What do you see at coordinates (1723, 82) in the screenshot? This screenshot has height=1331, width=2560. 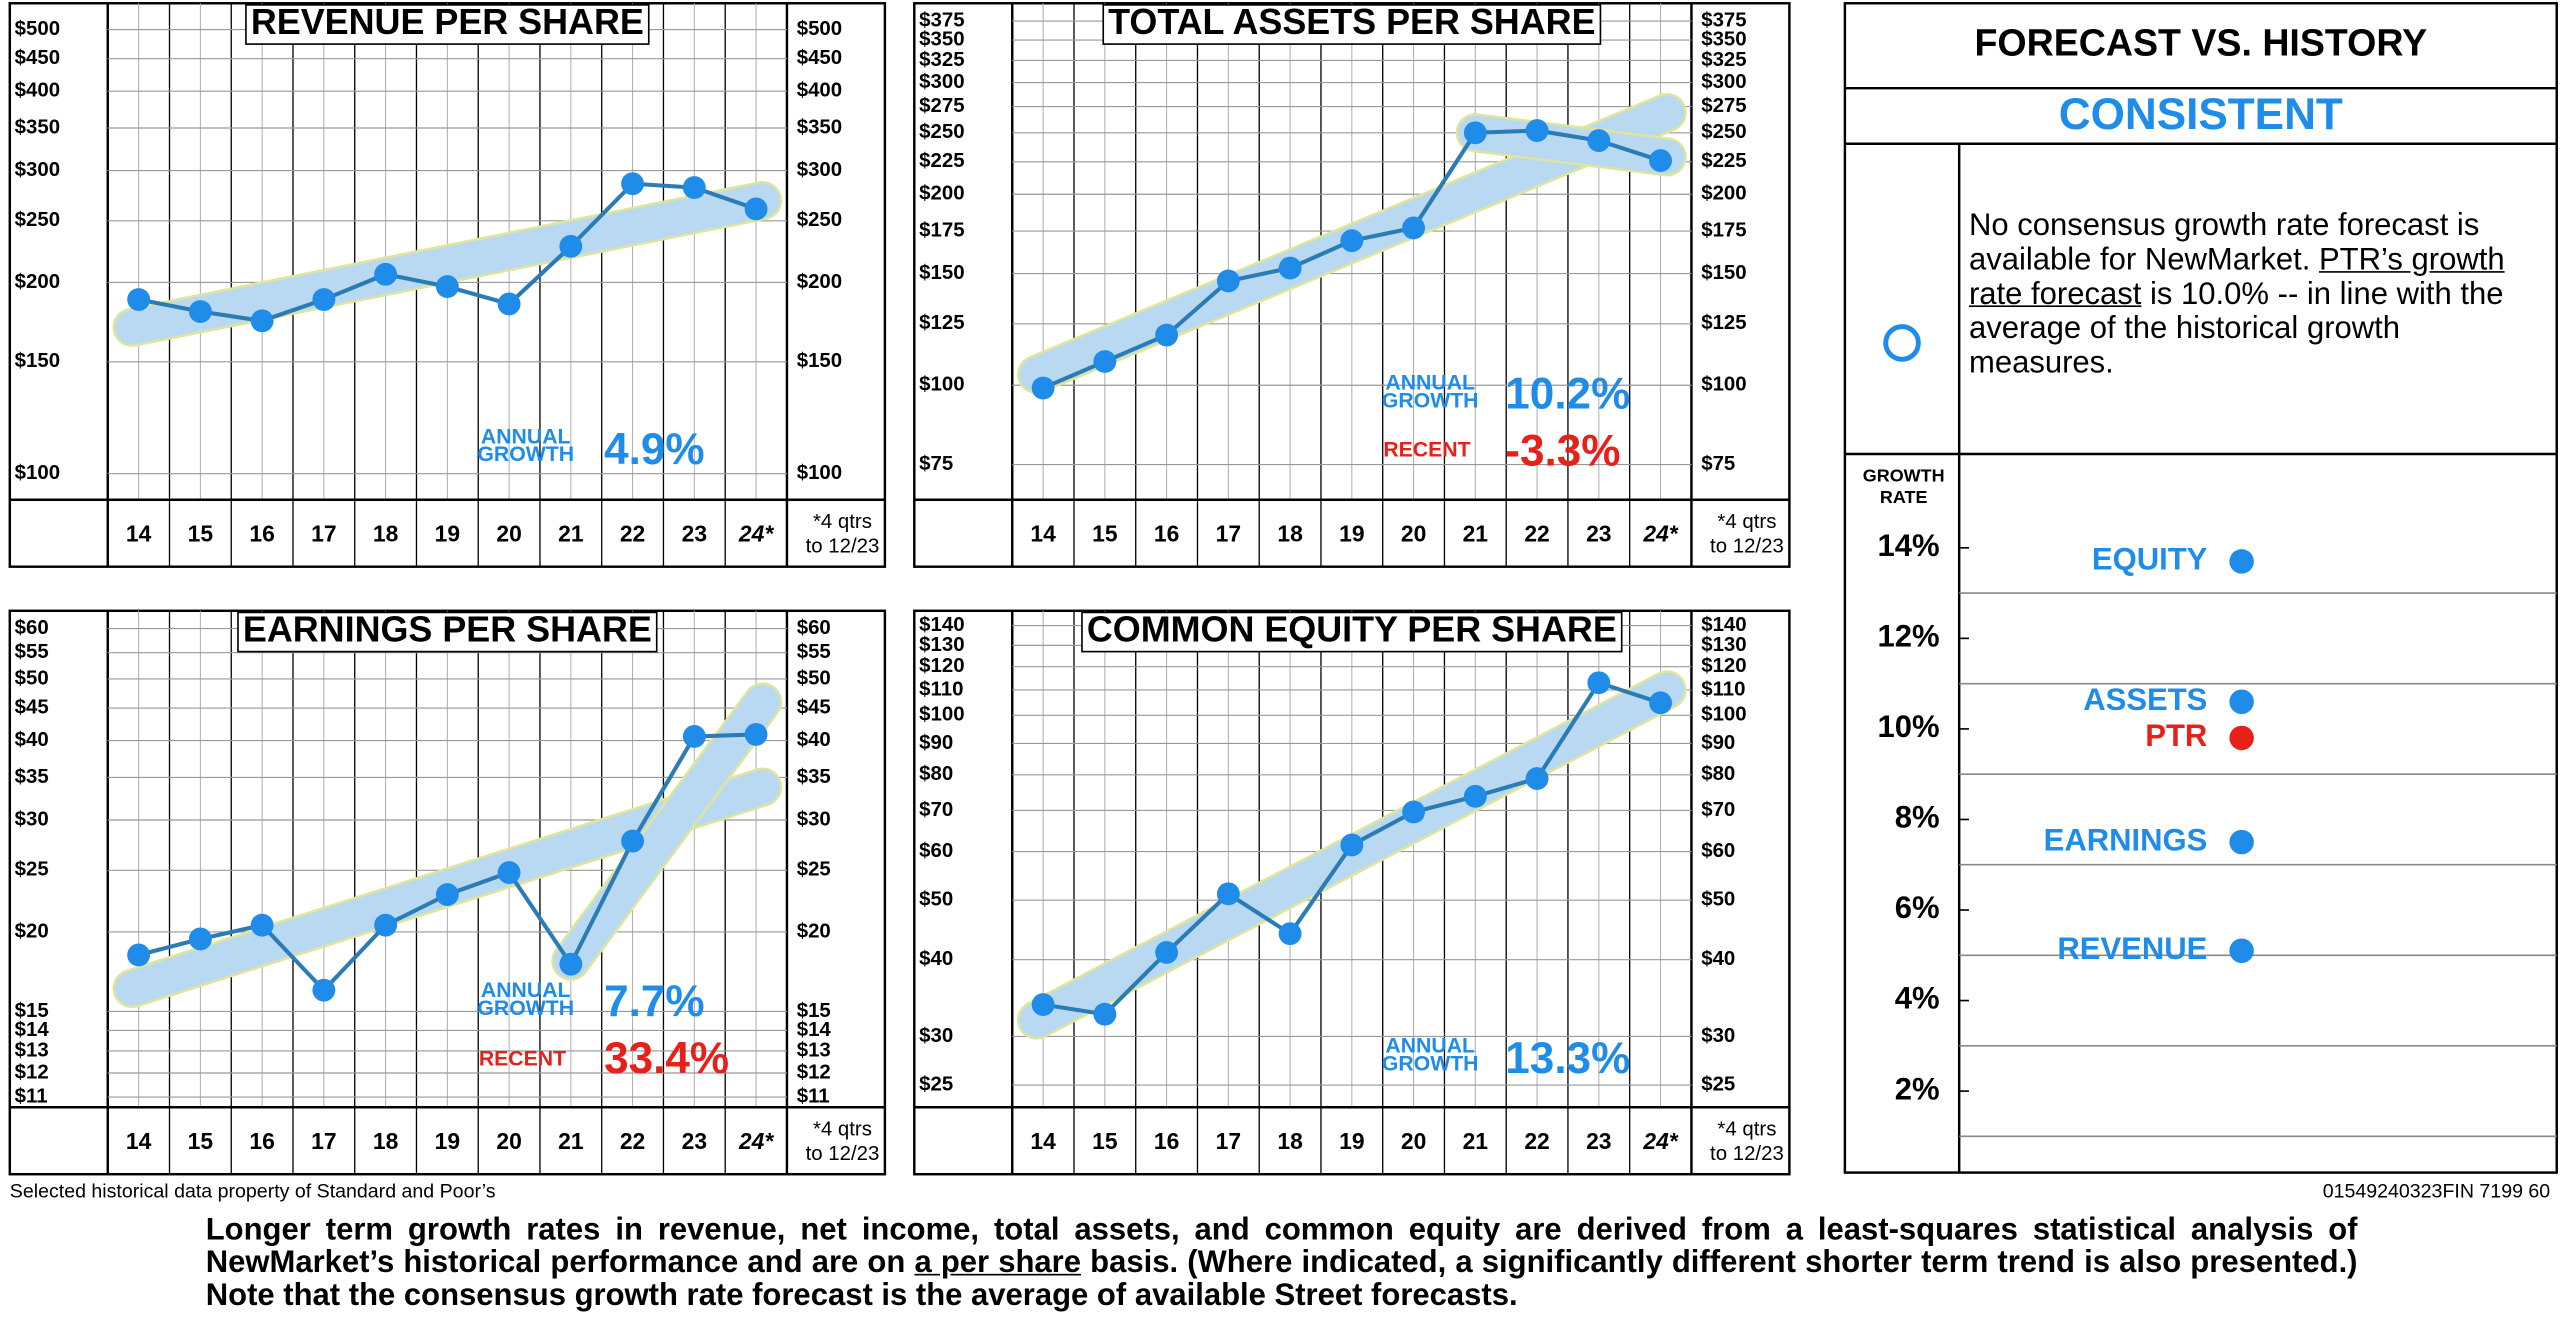 I see `y-tick-label-right: $300` at bounding box center [1723, 82].